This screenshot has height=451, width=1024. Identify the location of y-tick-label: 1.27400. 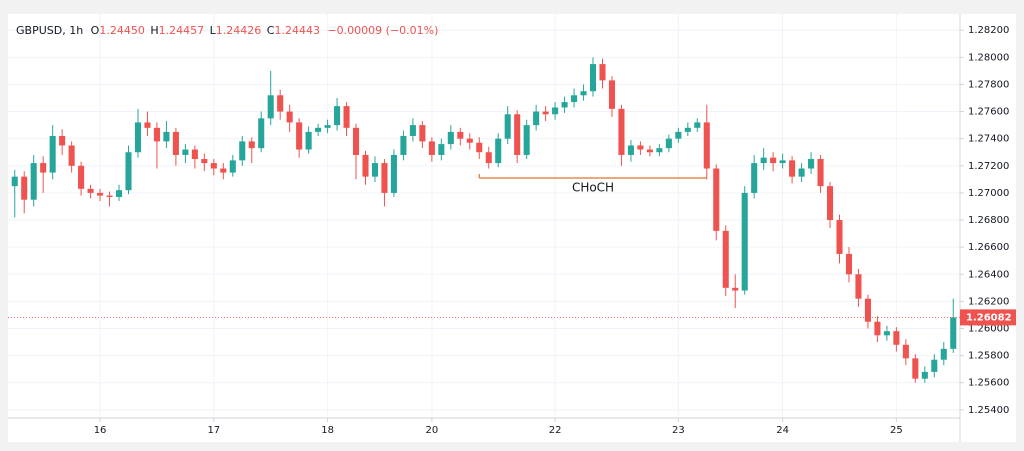
(988, 139).